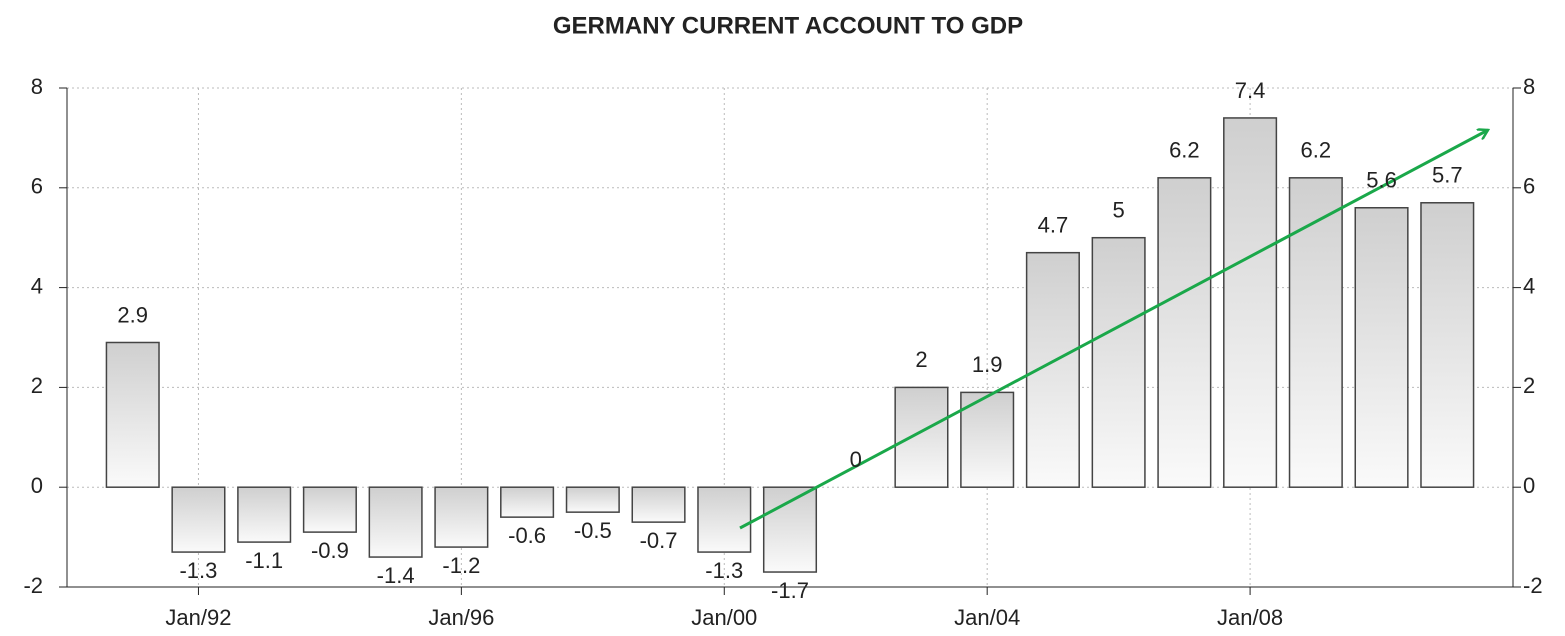 The image size is (1565, 636). I want to click on data-label: -0.7, so click(659, 540).